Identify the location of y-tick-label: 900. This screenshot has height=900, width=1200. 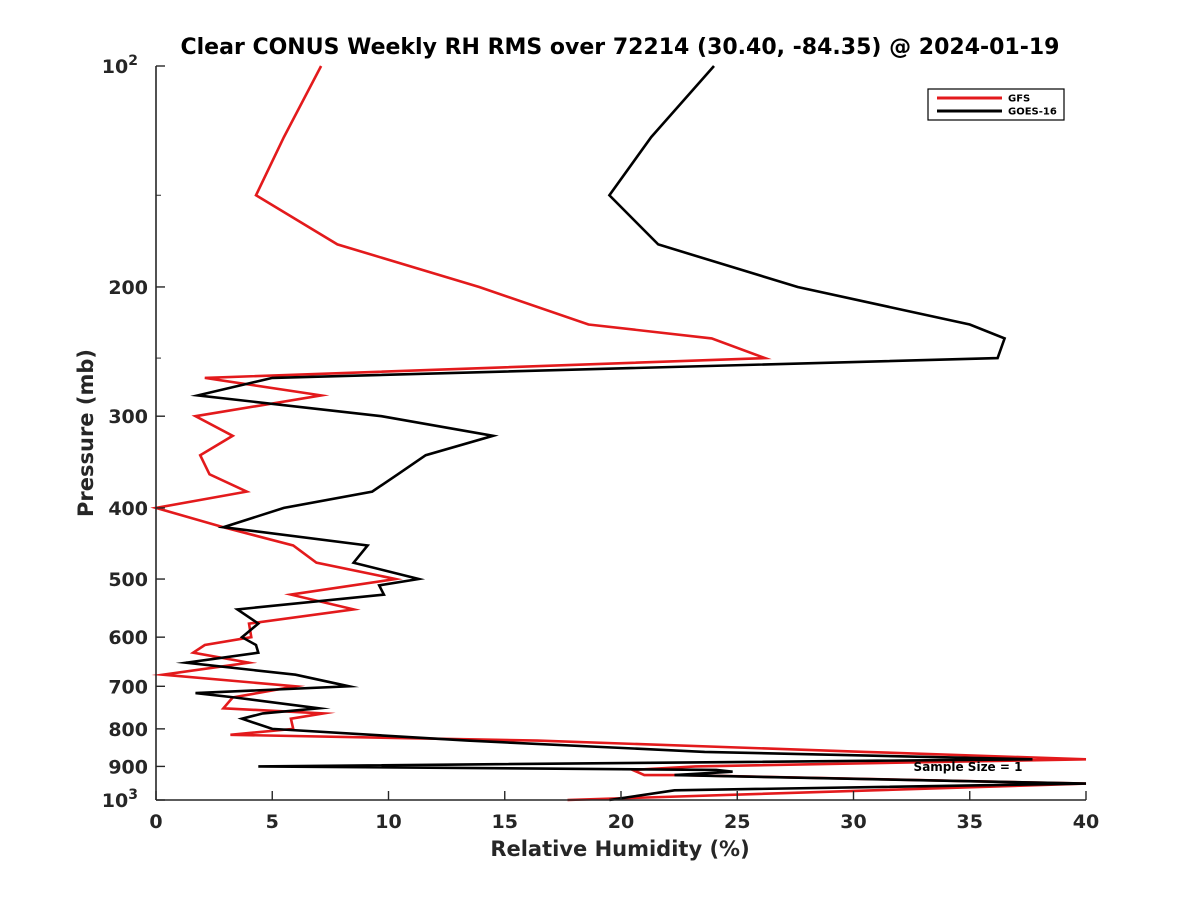
(128, 767).